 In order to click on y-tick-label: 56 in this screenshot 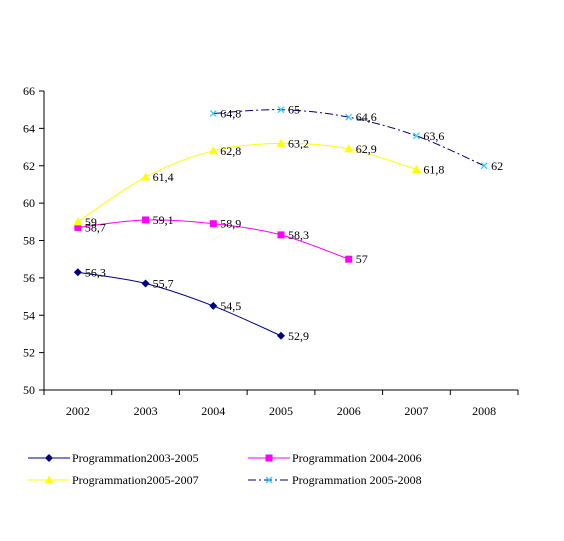, I will do `click(29, 278)`.